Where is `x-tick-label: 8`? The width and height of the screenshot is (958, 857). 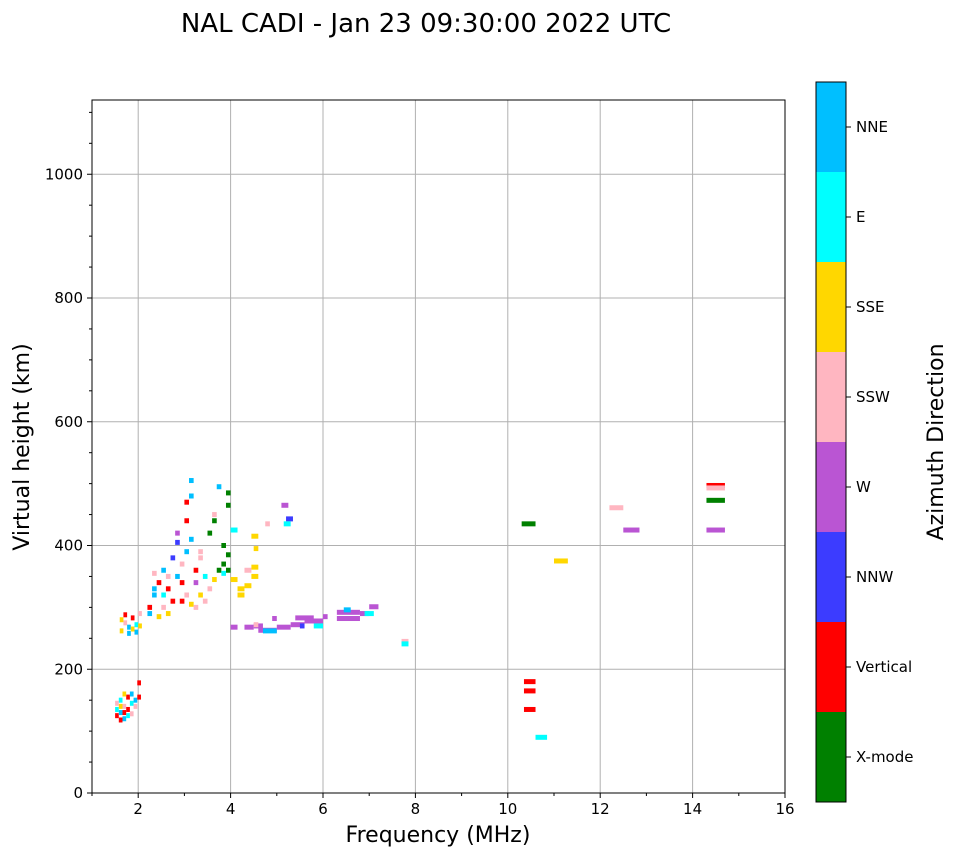
x-tick-label: 8 is located at coordinates (416, 809).